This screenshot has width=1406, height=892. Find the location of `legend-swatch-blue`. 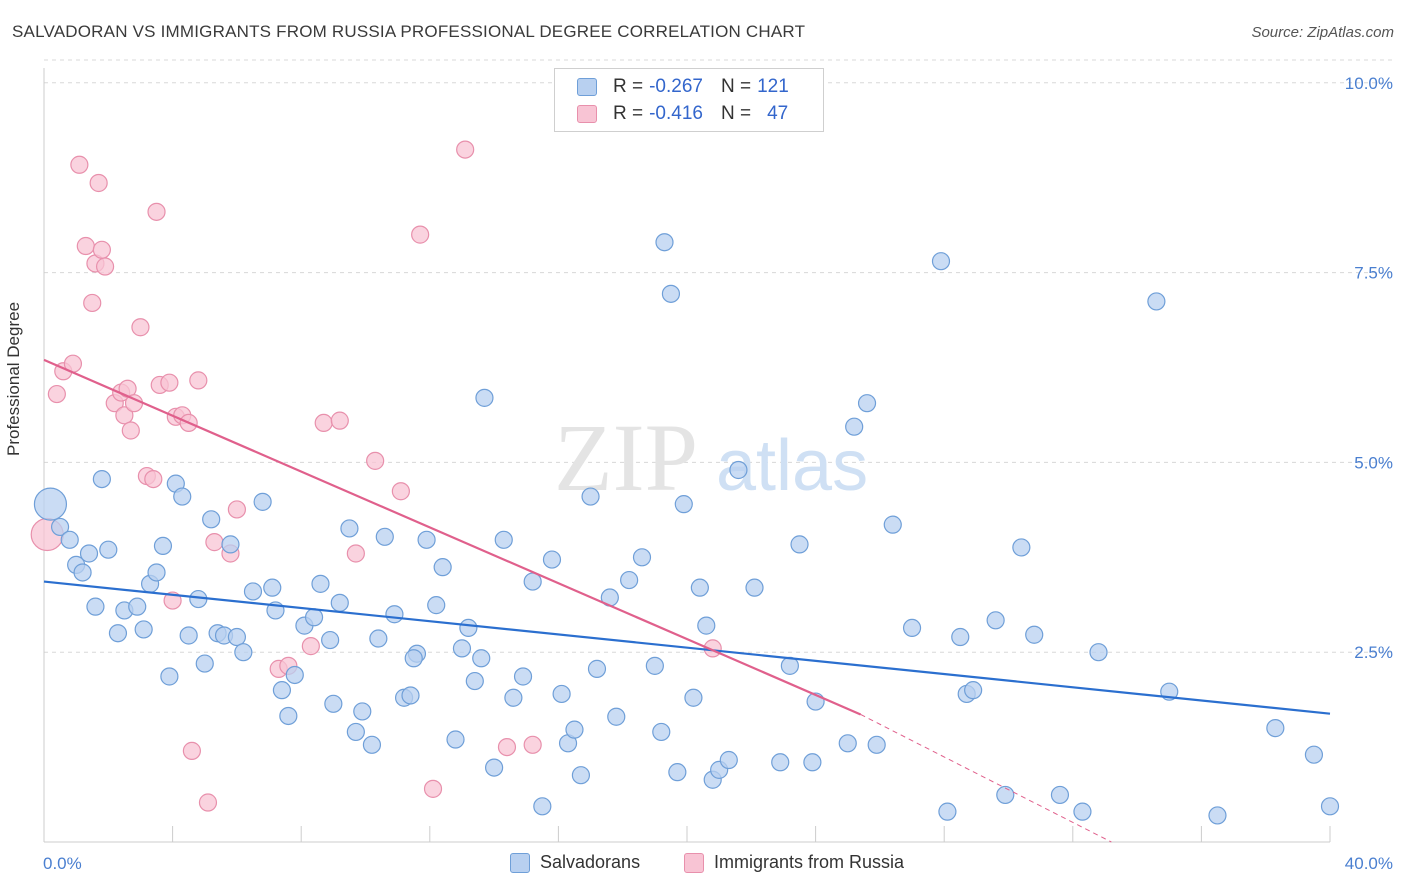

legend-swatch-blue is located at coordinates (587, 87).